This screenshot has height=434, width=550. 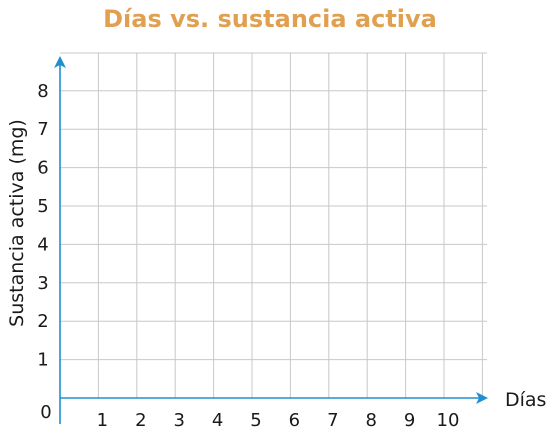 I want to click on y-tick-label: 1, so click(x=42, y=360).